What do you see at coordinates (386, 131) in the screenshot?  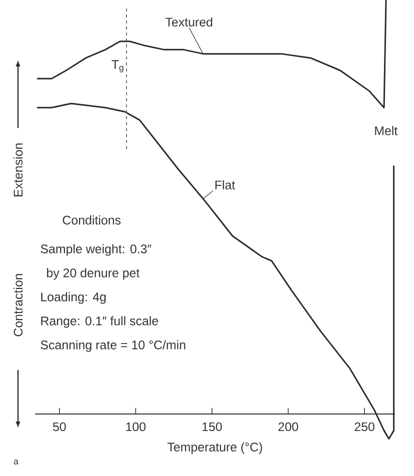 I see `annotation: Melt` at bounding box center [386, 131].